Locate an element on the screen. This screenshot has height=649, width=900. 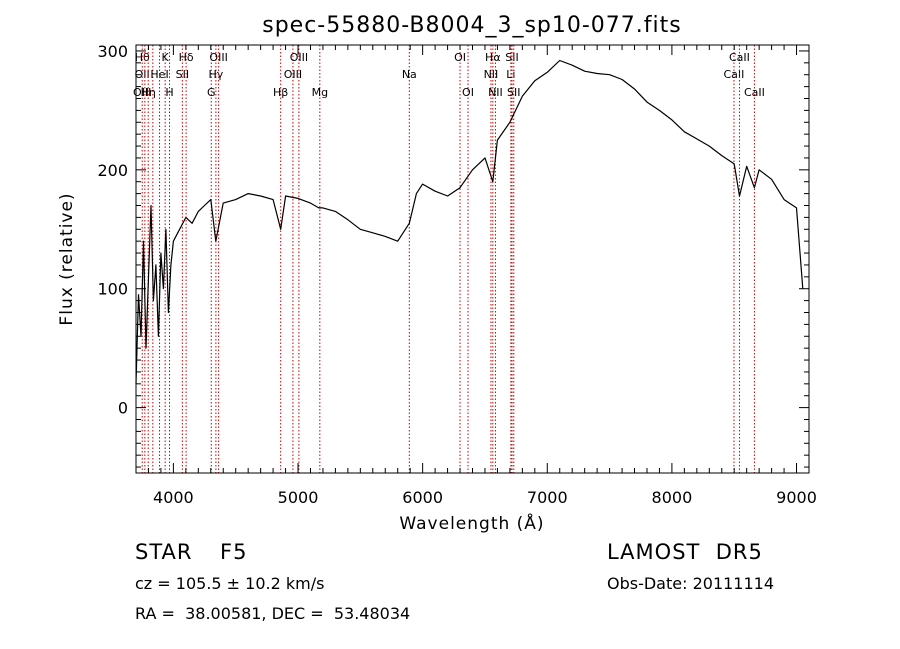
line-marker-label: Hθ is located at coordinates (142, 57).